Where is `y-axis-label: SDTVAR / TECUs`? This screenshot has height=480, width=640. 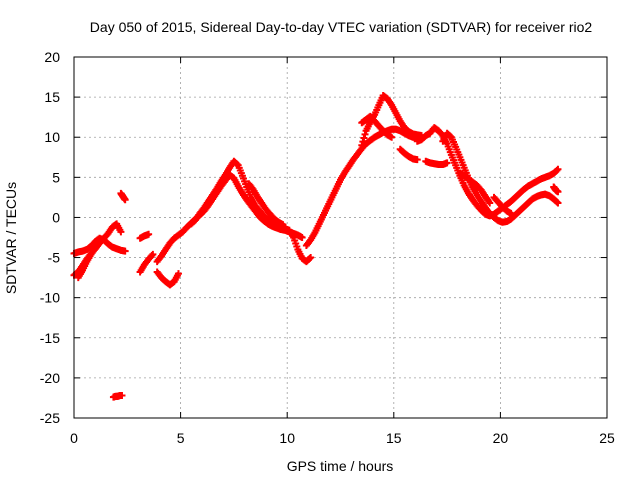
y-axis-label: SDTVAR / TECUs is located at coordinates (11, 238).